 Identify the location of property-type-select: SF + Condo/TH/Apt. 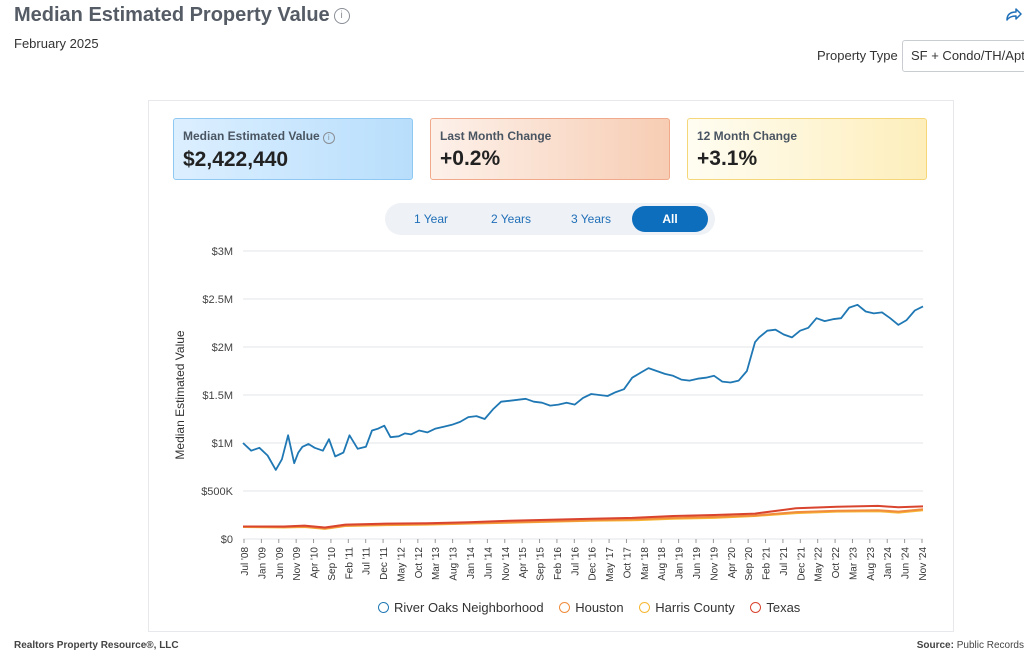
(963, 56).